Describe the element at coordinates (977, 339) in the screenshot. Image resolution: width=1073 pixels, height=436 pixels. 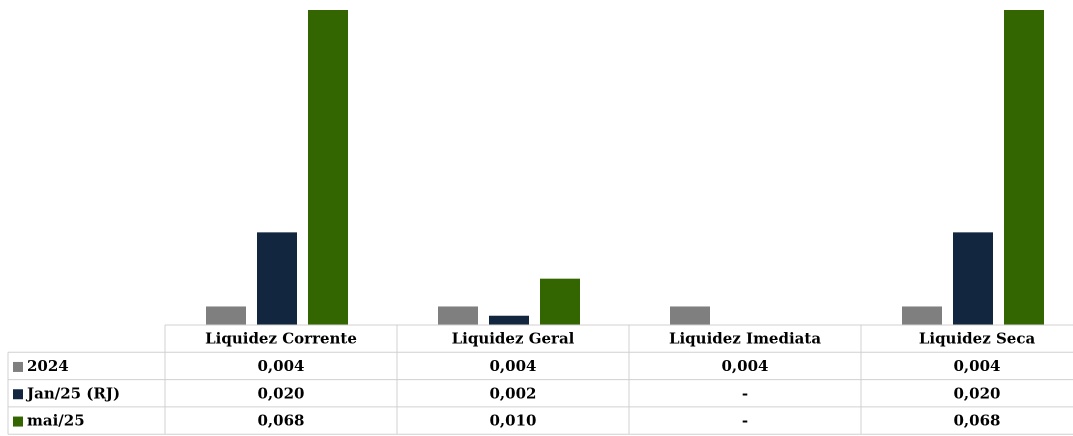
I see `x-tick-label: Liquidez Seca` at that location.